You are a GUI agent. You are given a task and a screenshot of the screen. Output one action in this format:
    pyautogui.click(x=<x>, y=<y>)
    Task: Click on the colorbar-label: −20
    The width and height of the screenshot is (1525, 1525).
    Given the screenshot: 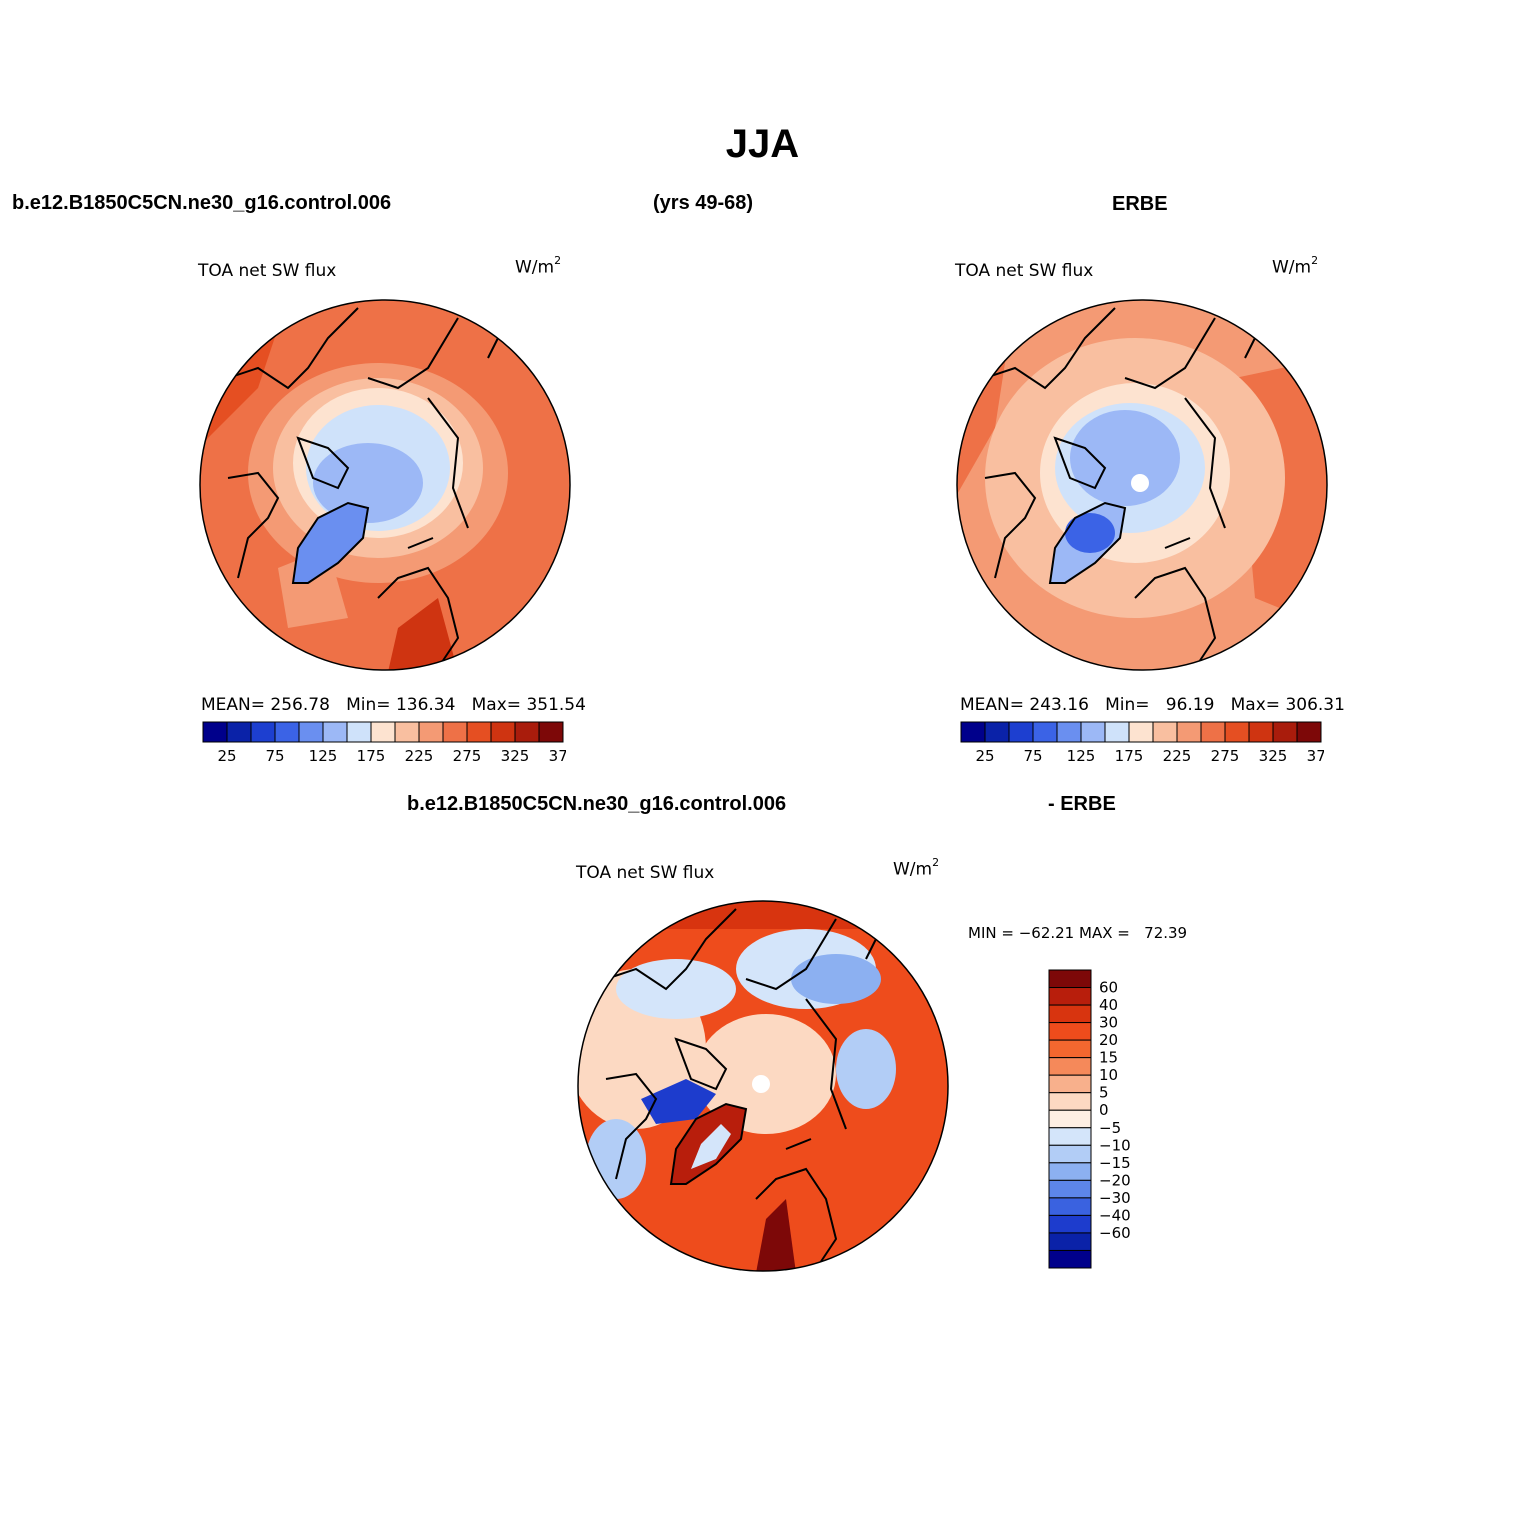 What is the action you would take?
    pyautogui.click(x=1115, y=1180)
    